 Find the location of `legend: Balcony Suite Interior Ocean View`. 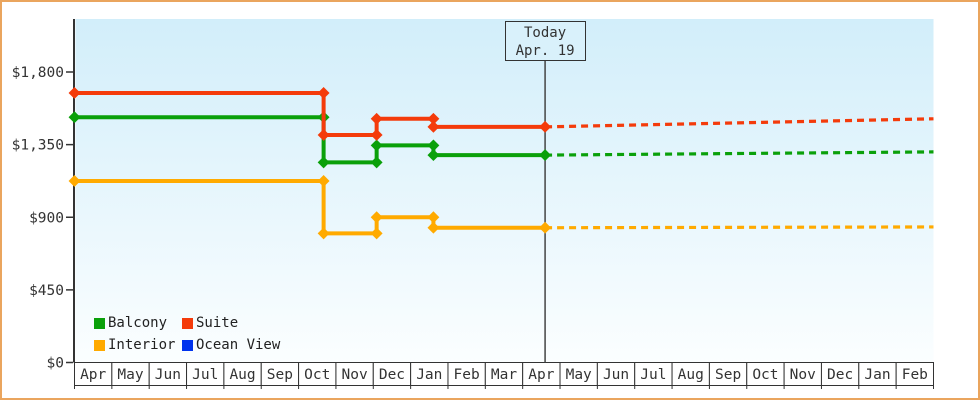

legend: Balcony Suite Interior Ocean View is located at coordinates (187, 334).